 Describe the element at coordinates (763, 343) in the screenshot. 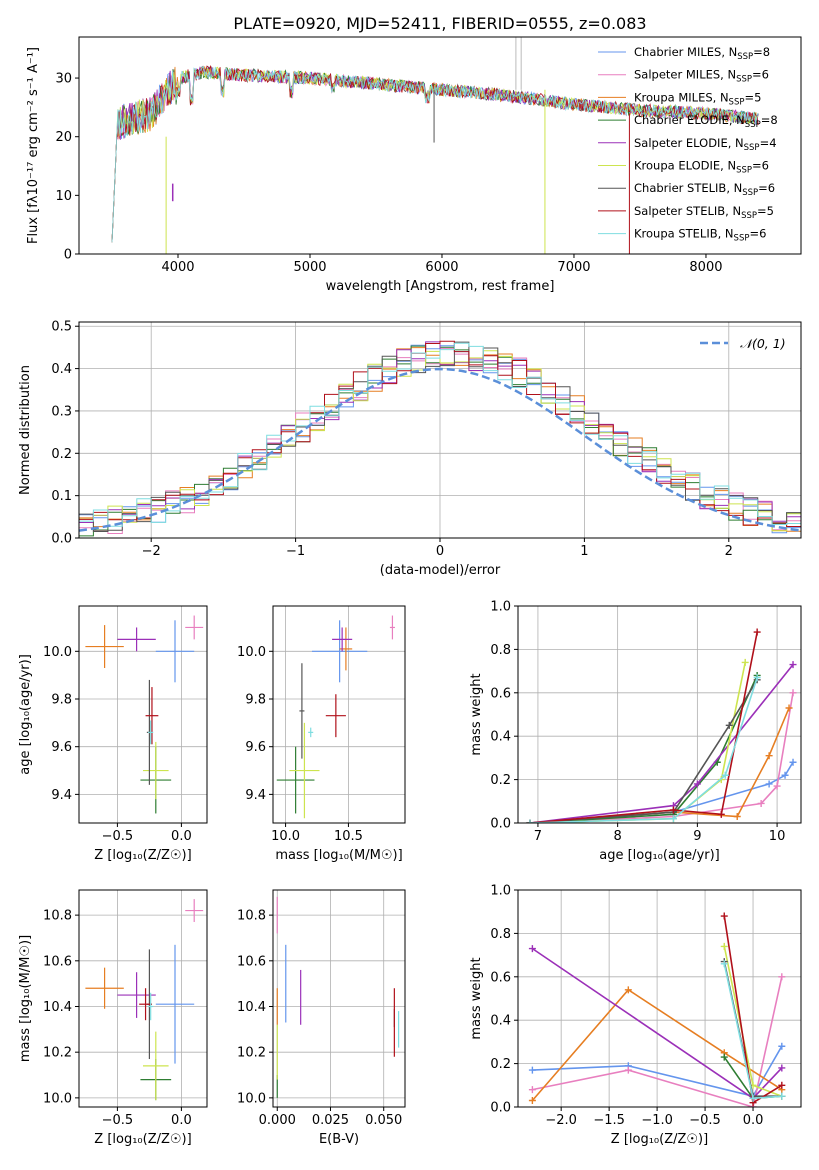

I see `legend-entry: 𝒩(0, 1)` at that location.